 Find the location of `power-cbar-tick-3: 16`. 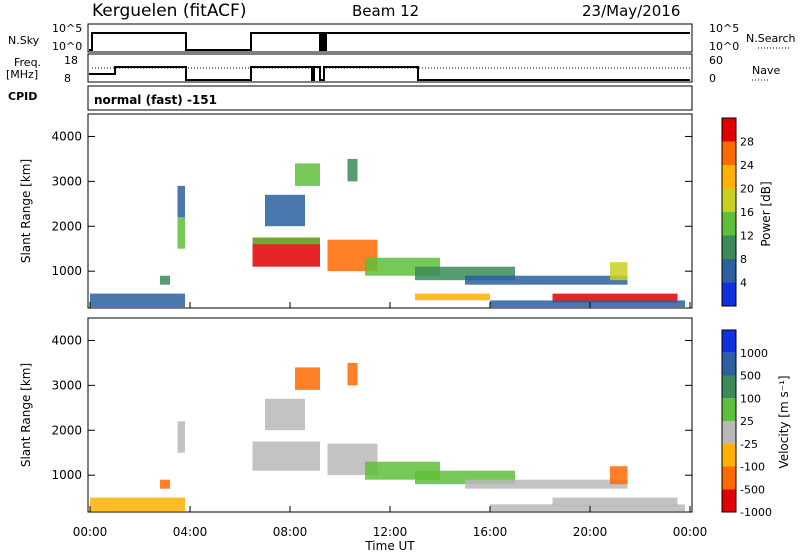

power-cbar-tick-3: 16 is located at coordinates (747, 212).